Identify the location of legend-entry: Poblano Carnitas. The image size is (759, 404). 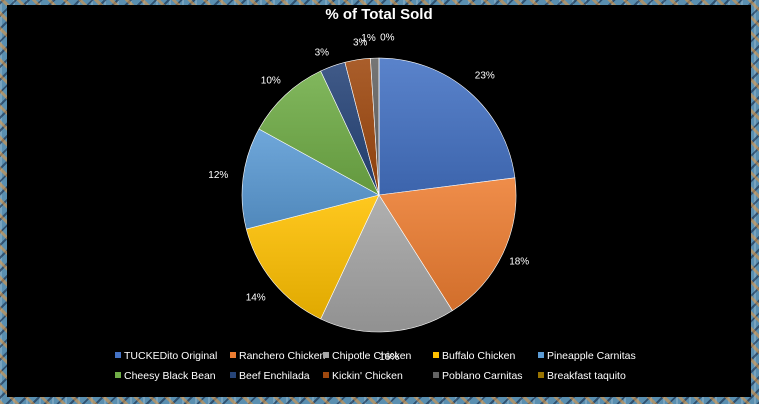
(482, 376).